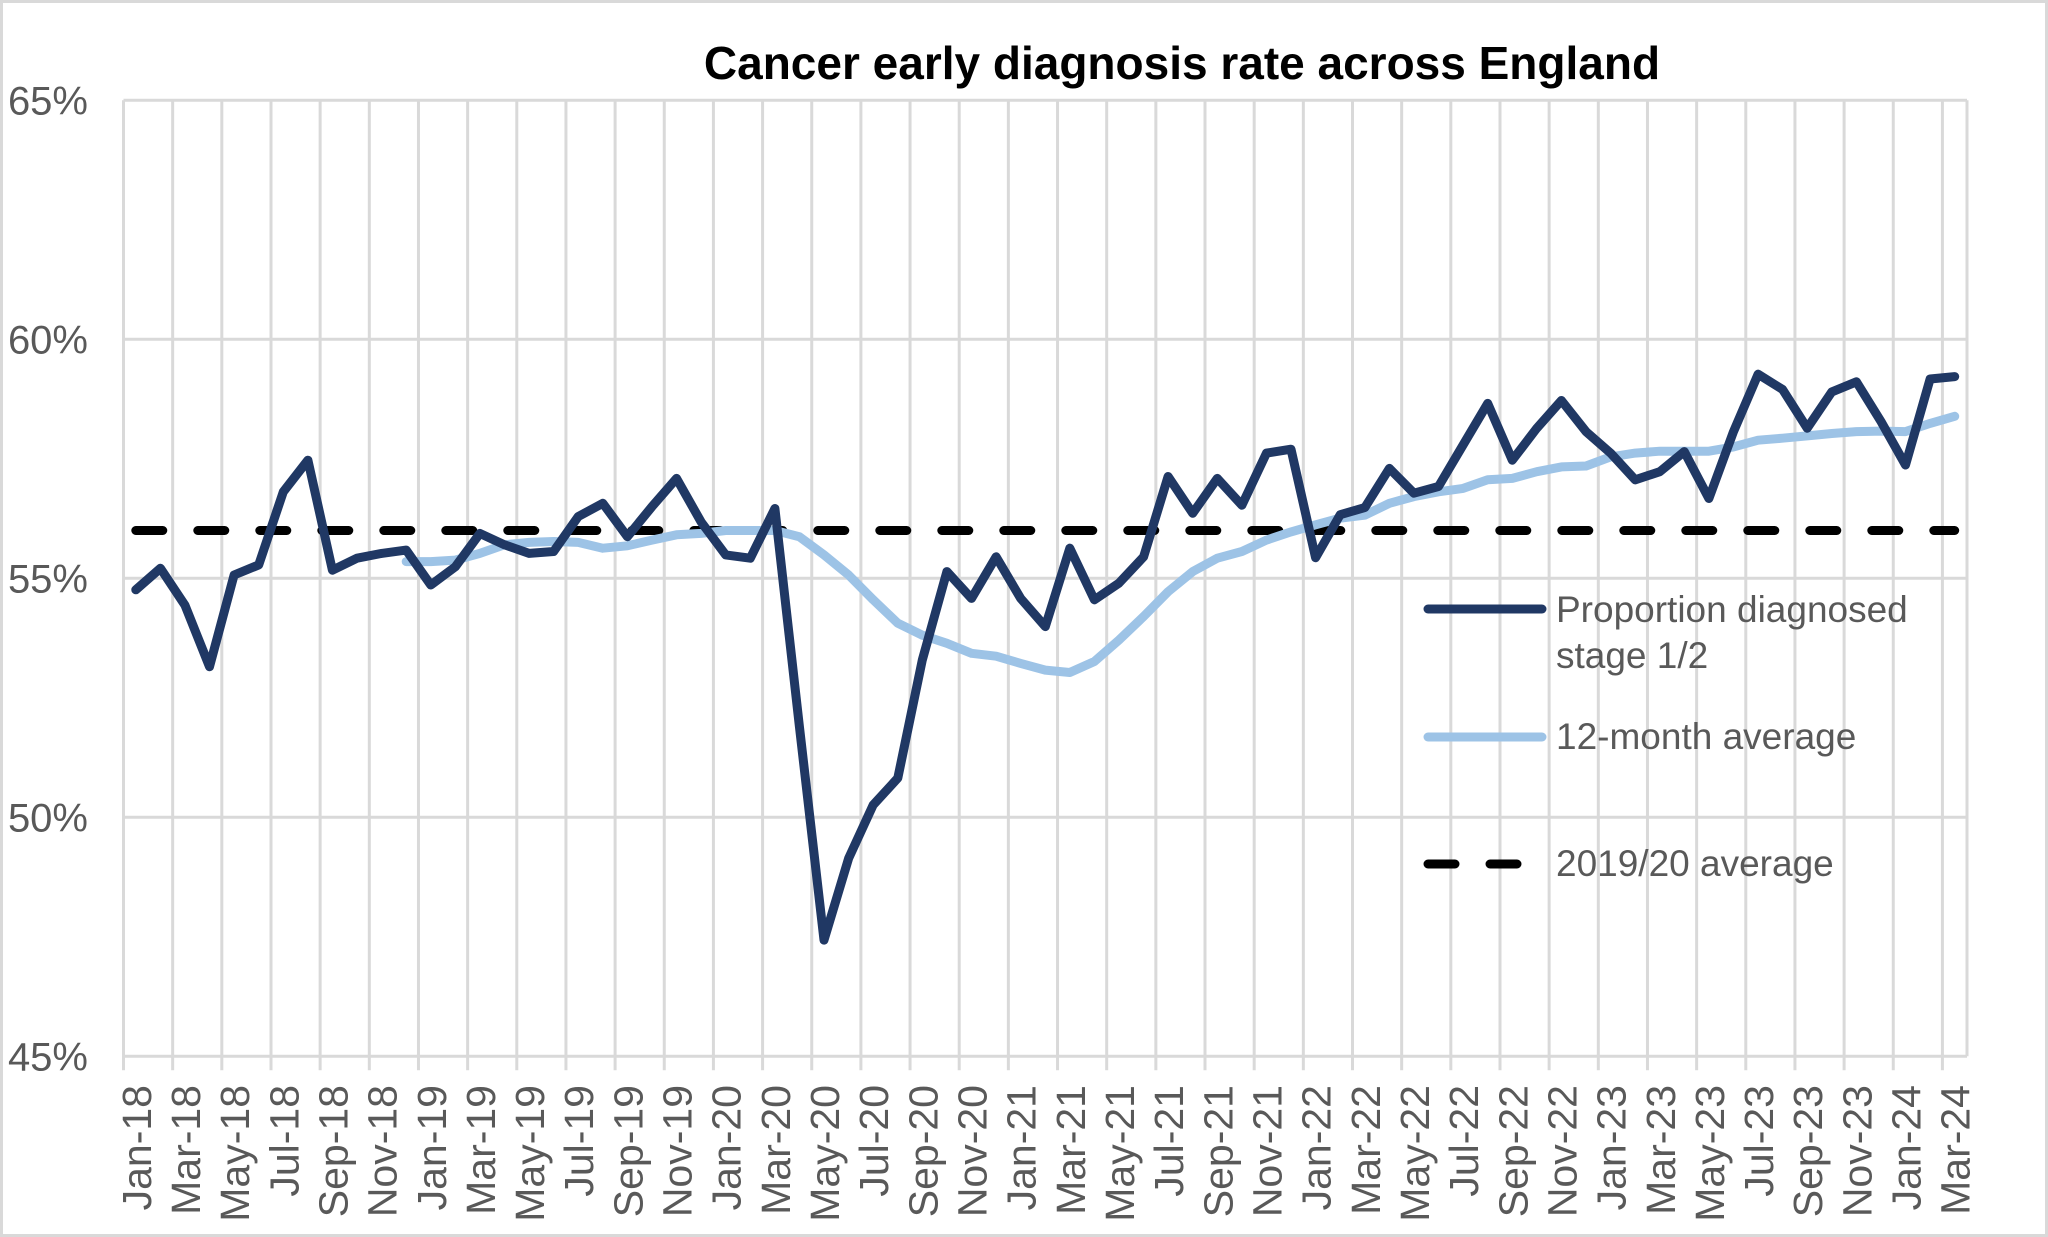 The height and width of the screenshot is (1237, 2048). I want to click on x-tick-label: Mar-21, so click(1071, 1150).